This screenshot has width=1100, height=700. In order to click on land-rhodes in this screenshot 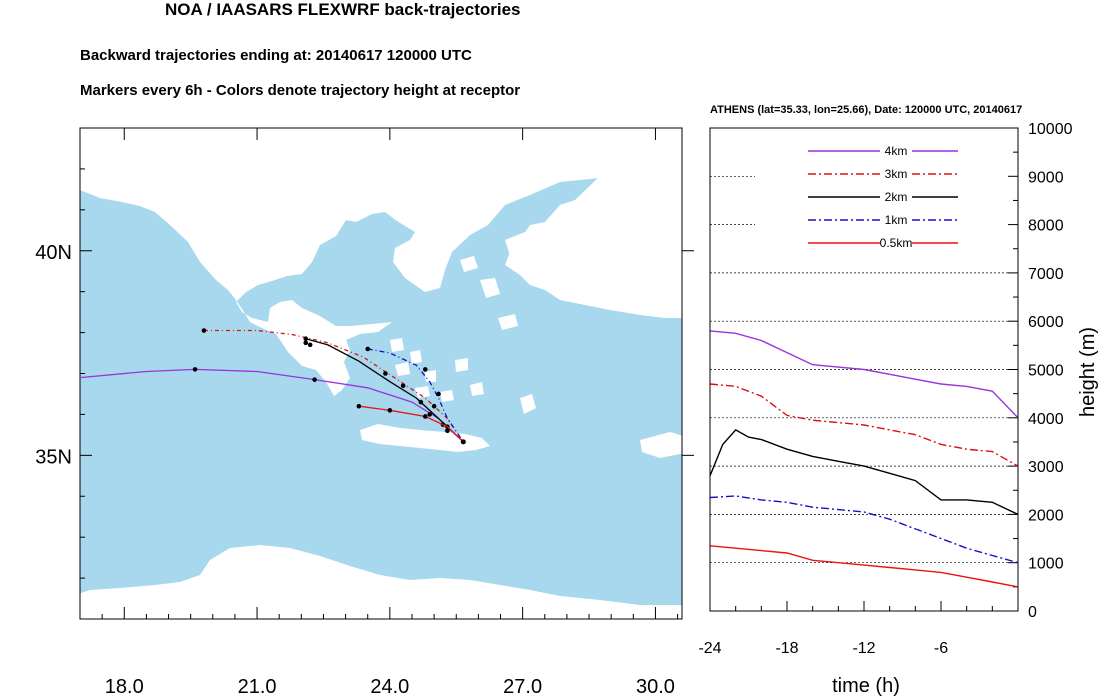, I will do `click(528, 404)`.